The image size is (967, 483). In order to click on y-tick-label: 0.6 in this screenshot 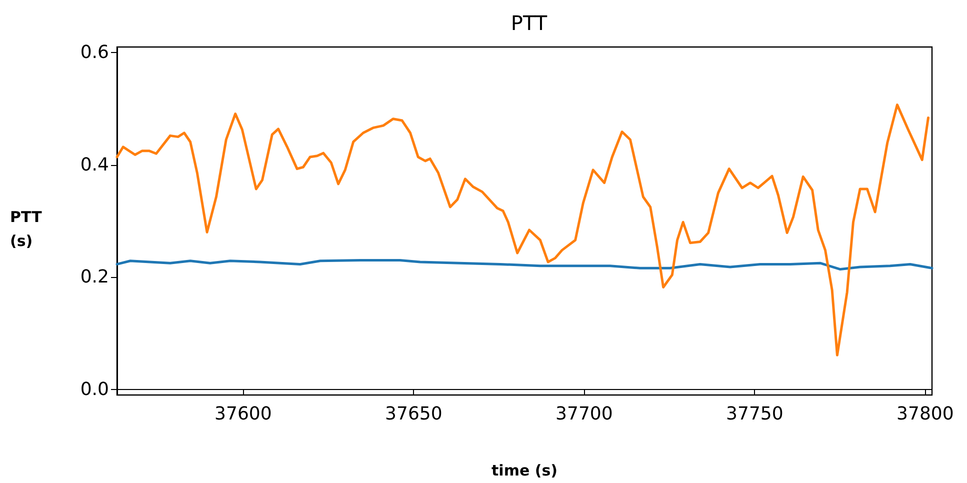, I will do `click(94, 53)`.